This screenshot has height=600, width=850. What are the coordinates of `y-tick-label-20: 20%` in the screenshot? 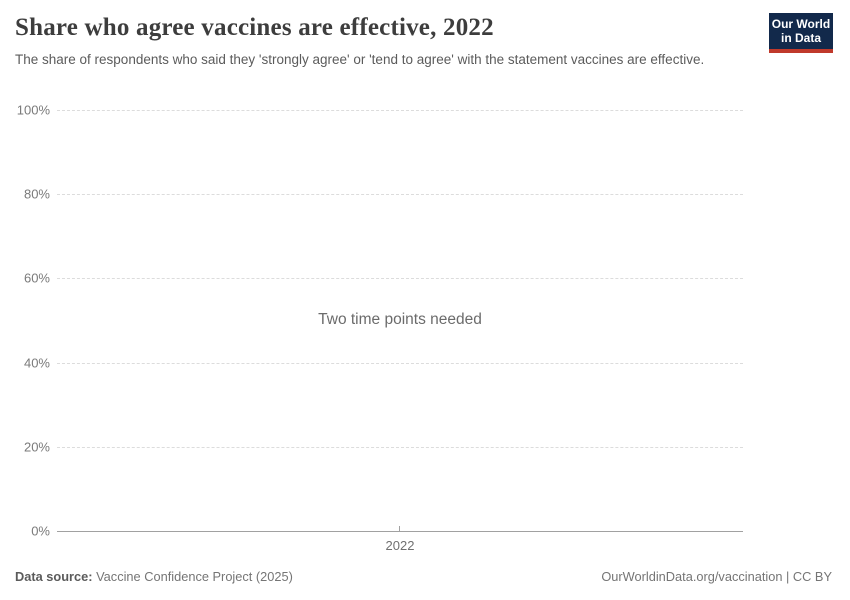 It's located at (36, 447).